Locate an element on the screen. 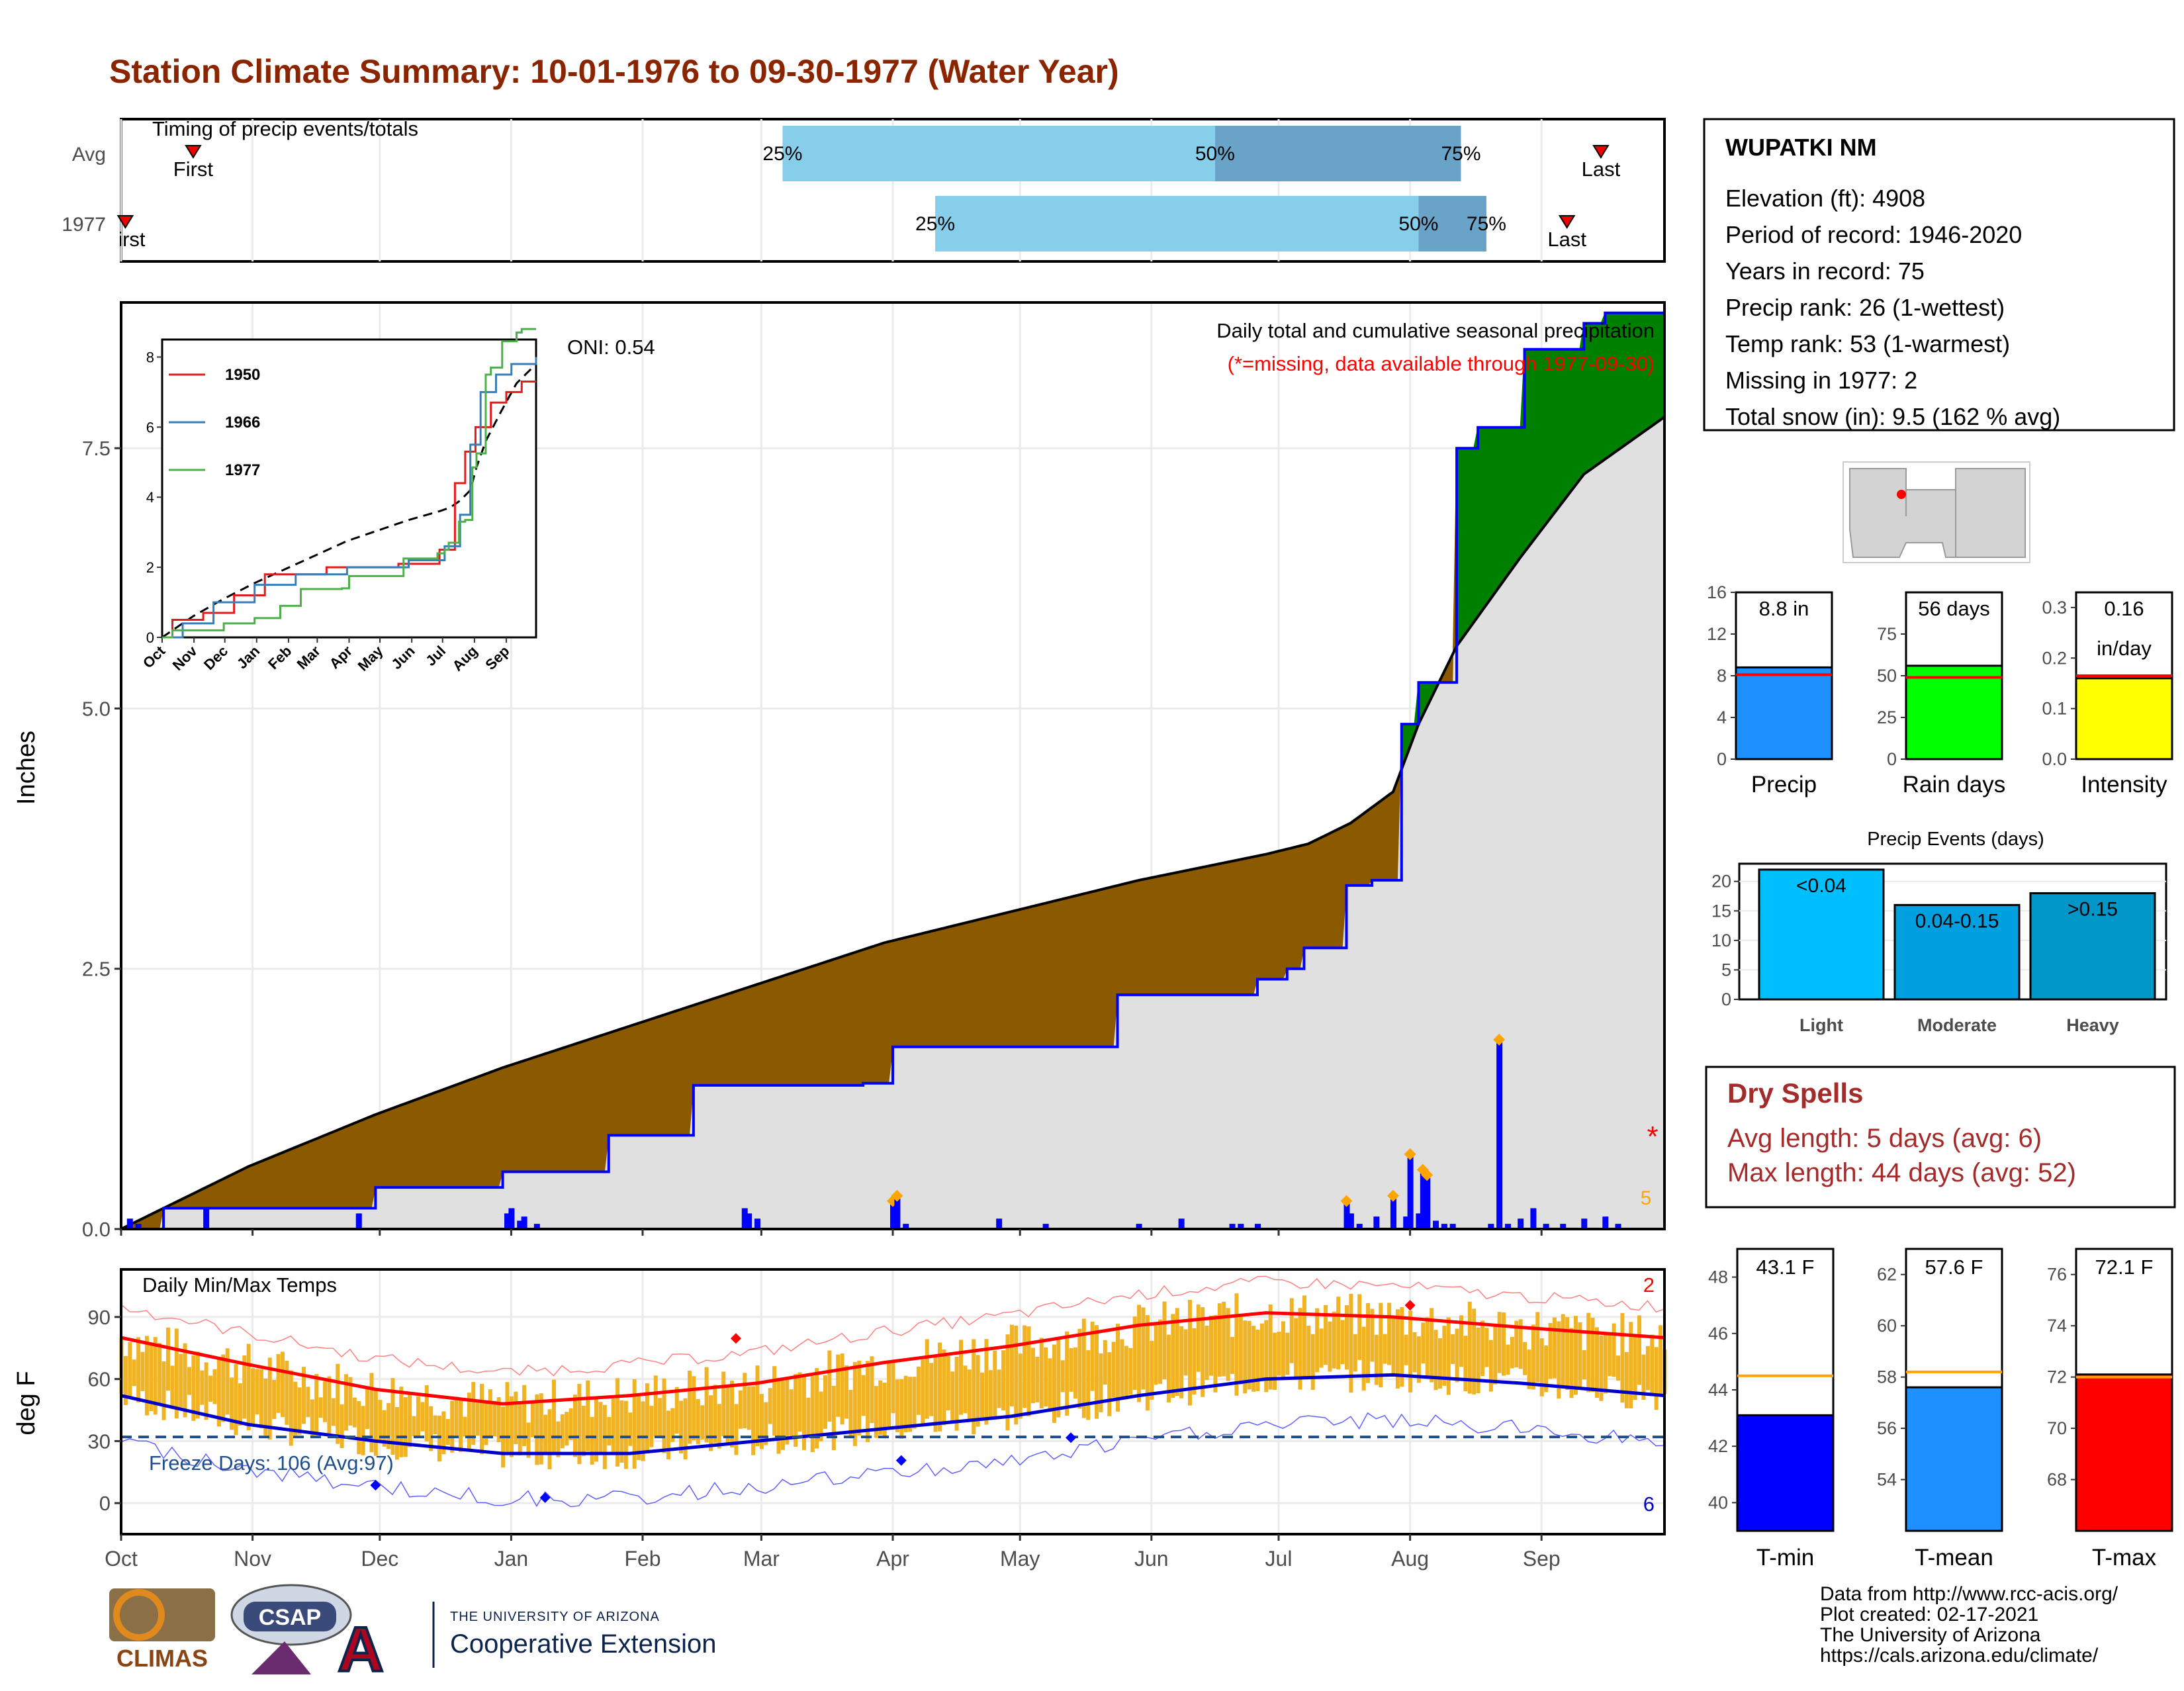  summary-value: 0.16 is located at coordinates (2124, 608).